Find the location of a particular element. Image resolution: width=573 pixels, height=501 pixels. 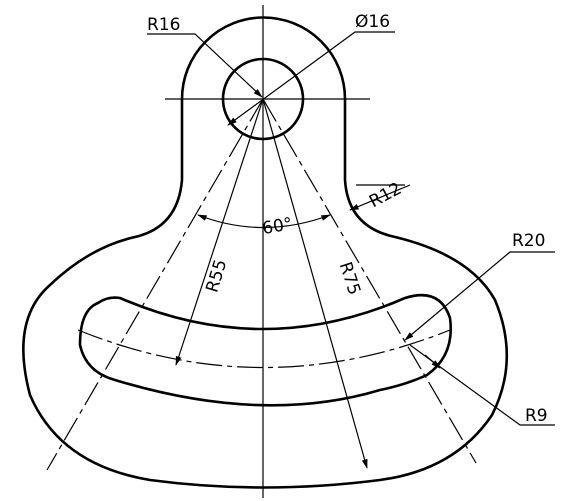

label-r75: R75 is located at coordinates (349, 279).